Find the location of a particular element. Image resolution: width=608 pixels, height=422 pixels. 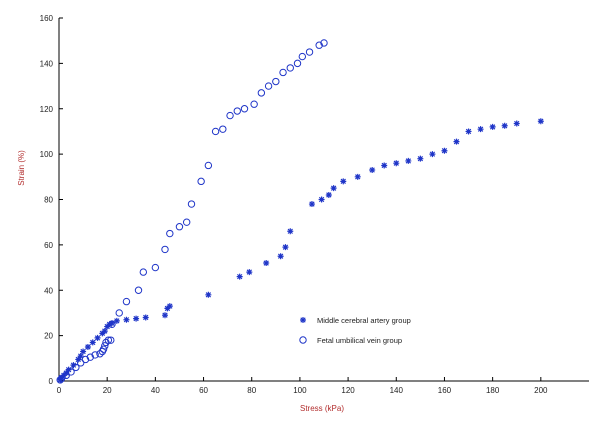

y-ticks: 0 20 40 60 80 100 120 140 160 is located at coordinates (51, 200).